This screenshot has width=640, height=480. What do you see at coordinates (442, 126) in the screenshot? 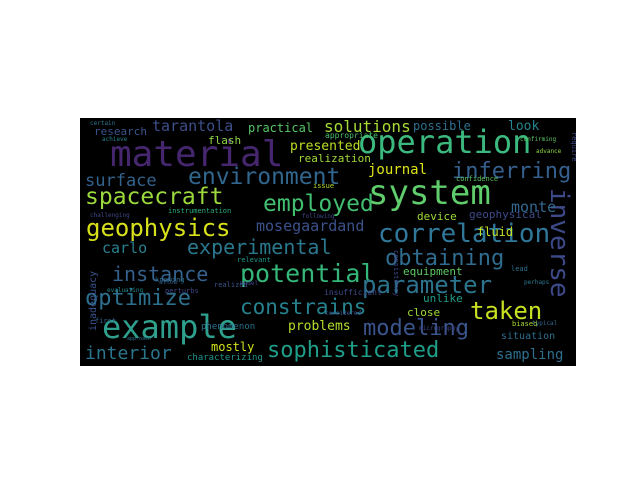
I see `word-possible: possible` at bounding box center [442, 126].